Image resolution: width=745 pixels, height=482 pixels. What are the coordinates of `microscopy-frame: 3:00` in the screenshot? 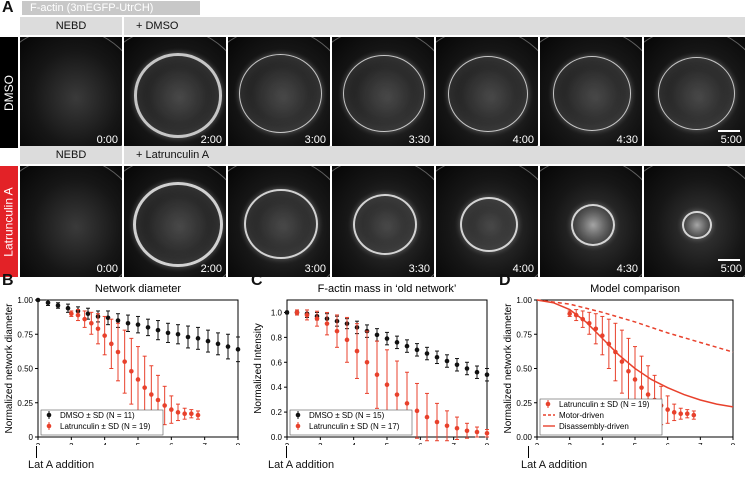 It's located at (279, 92).